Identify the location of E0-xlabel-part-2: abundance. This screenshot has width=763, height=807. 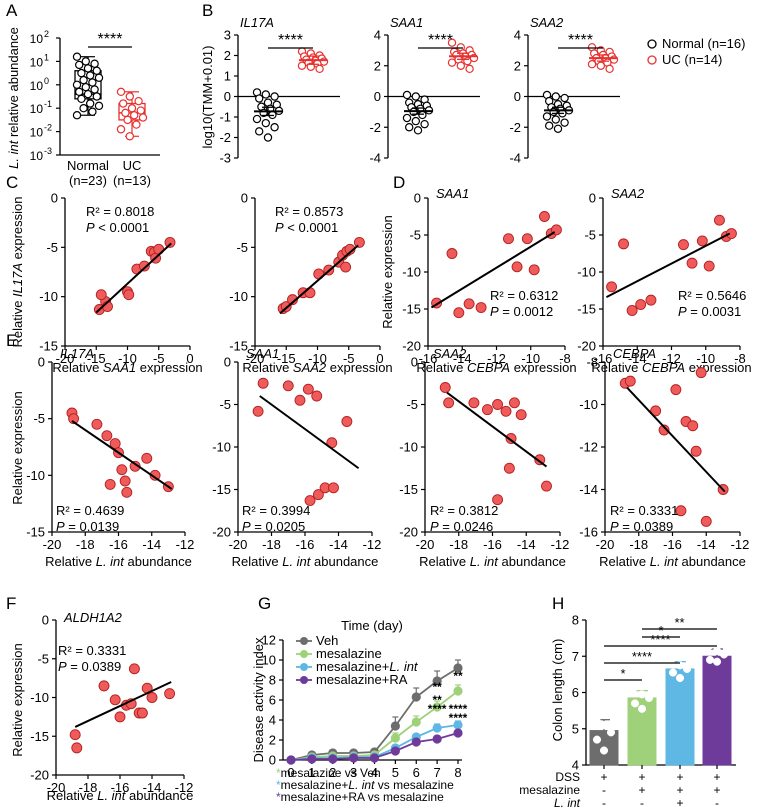
(158, 561).